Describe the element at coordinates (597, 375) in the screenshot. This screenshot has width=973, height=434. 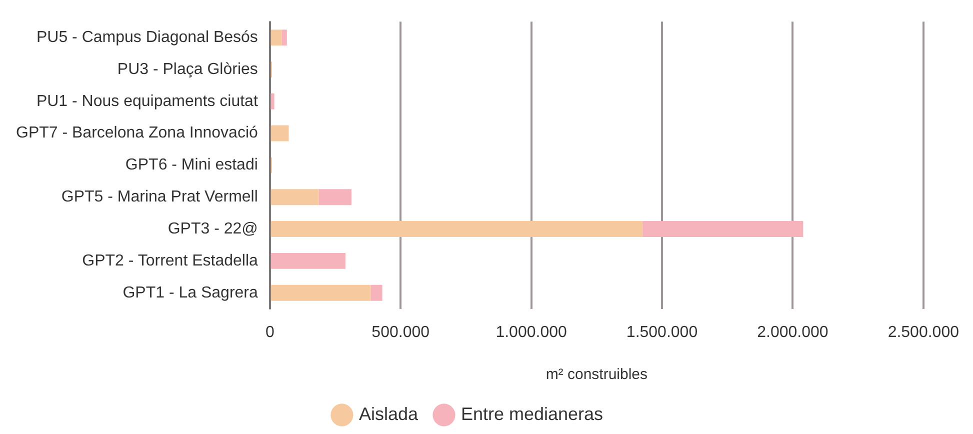
I see `x-axis-title: m² construibles` at that location.